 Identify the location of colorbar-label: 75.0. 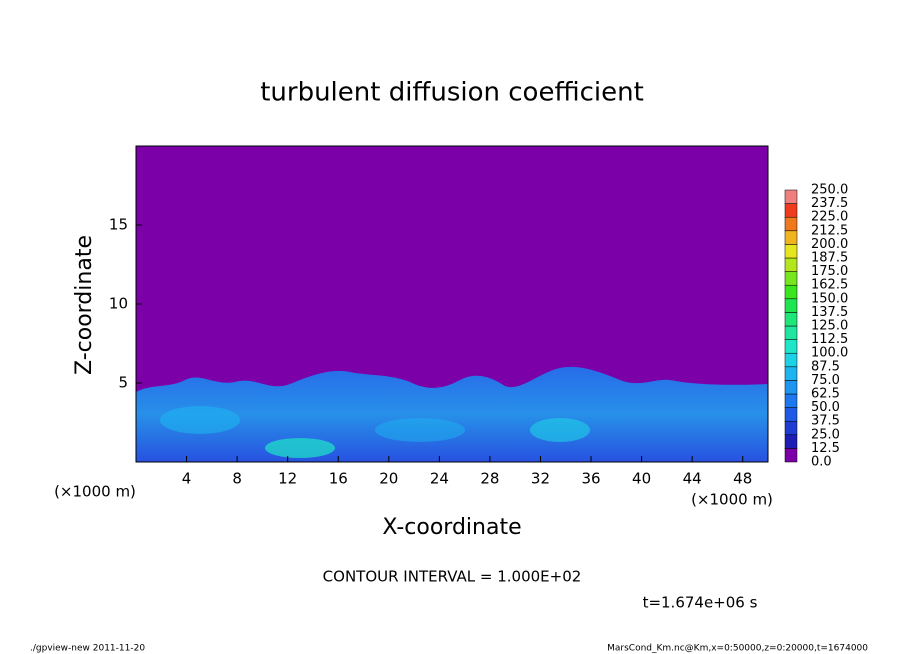
(825, 380).